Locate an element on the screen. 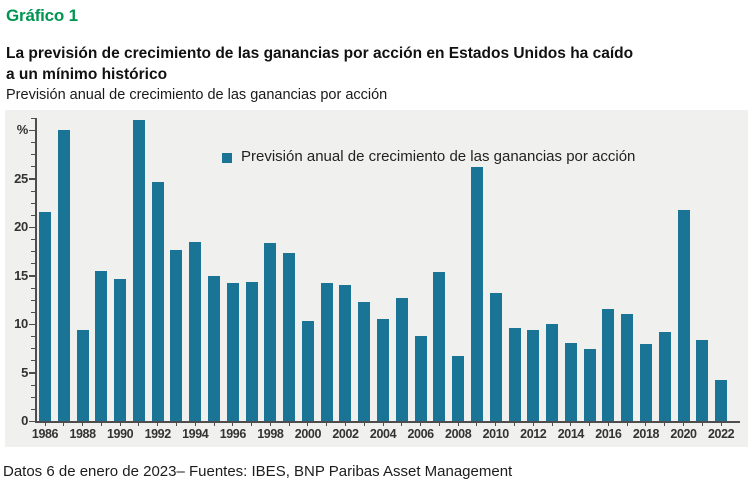 This screenshot has width=753, height=491. x-tick-1995 is located at coordinates (214, 424).